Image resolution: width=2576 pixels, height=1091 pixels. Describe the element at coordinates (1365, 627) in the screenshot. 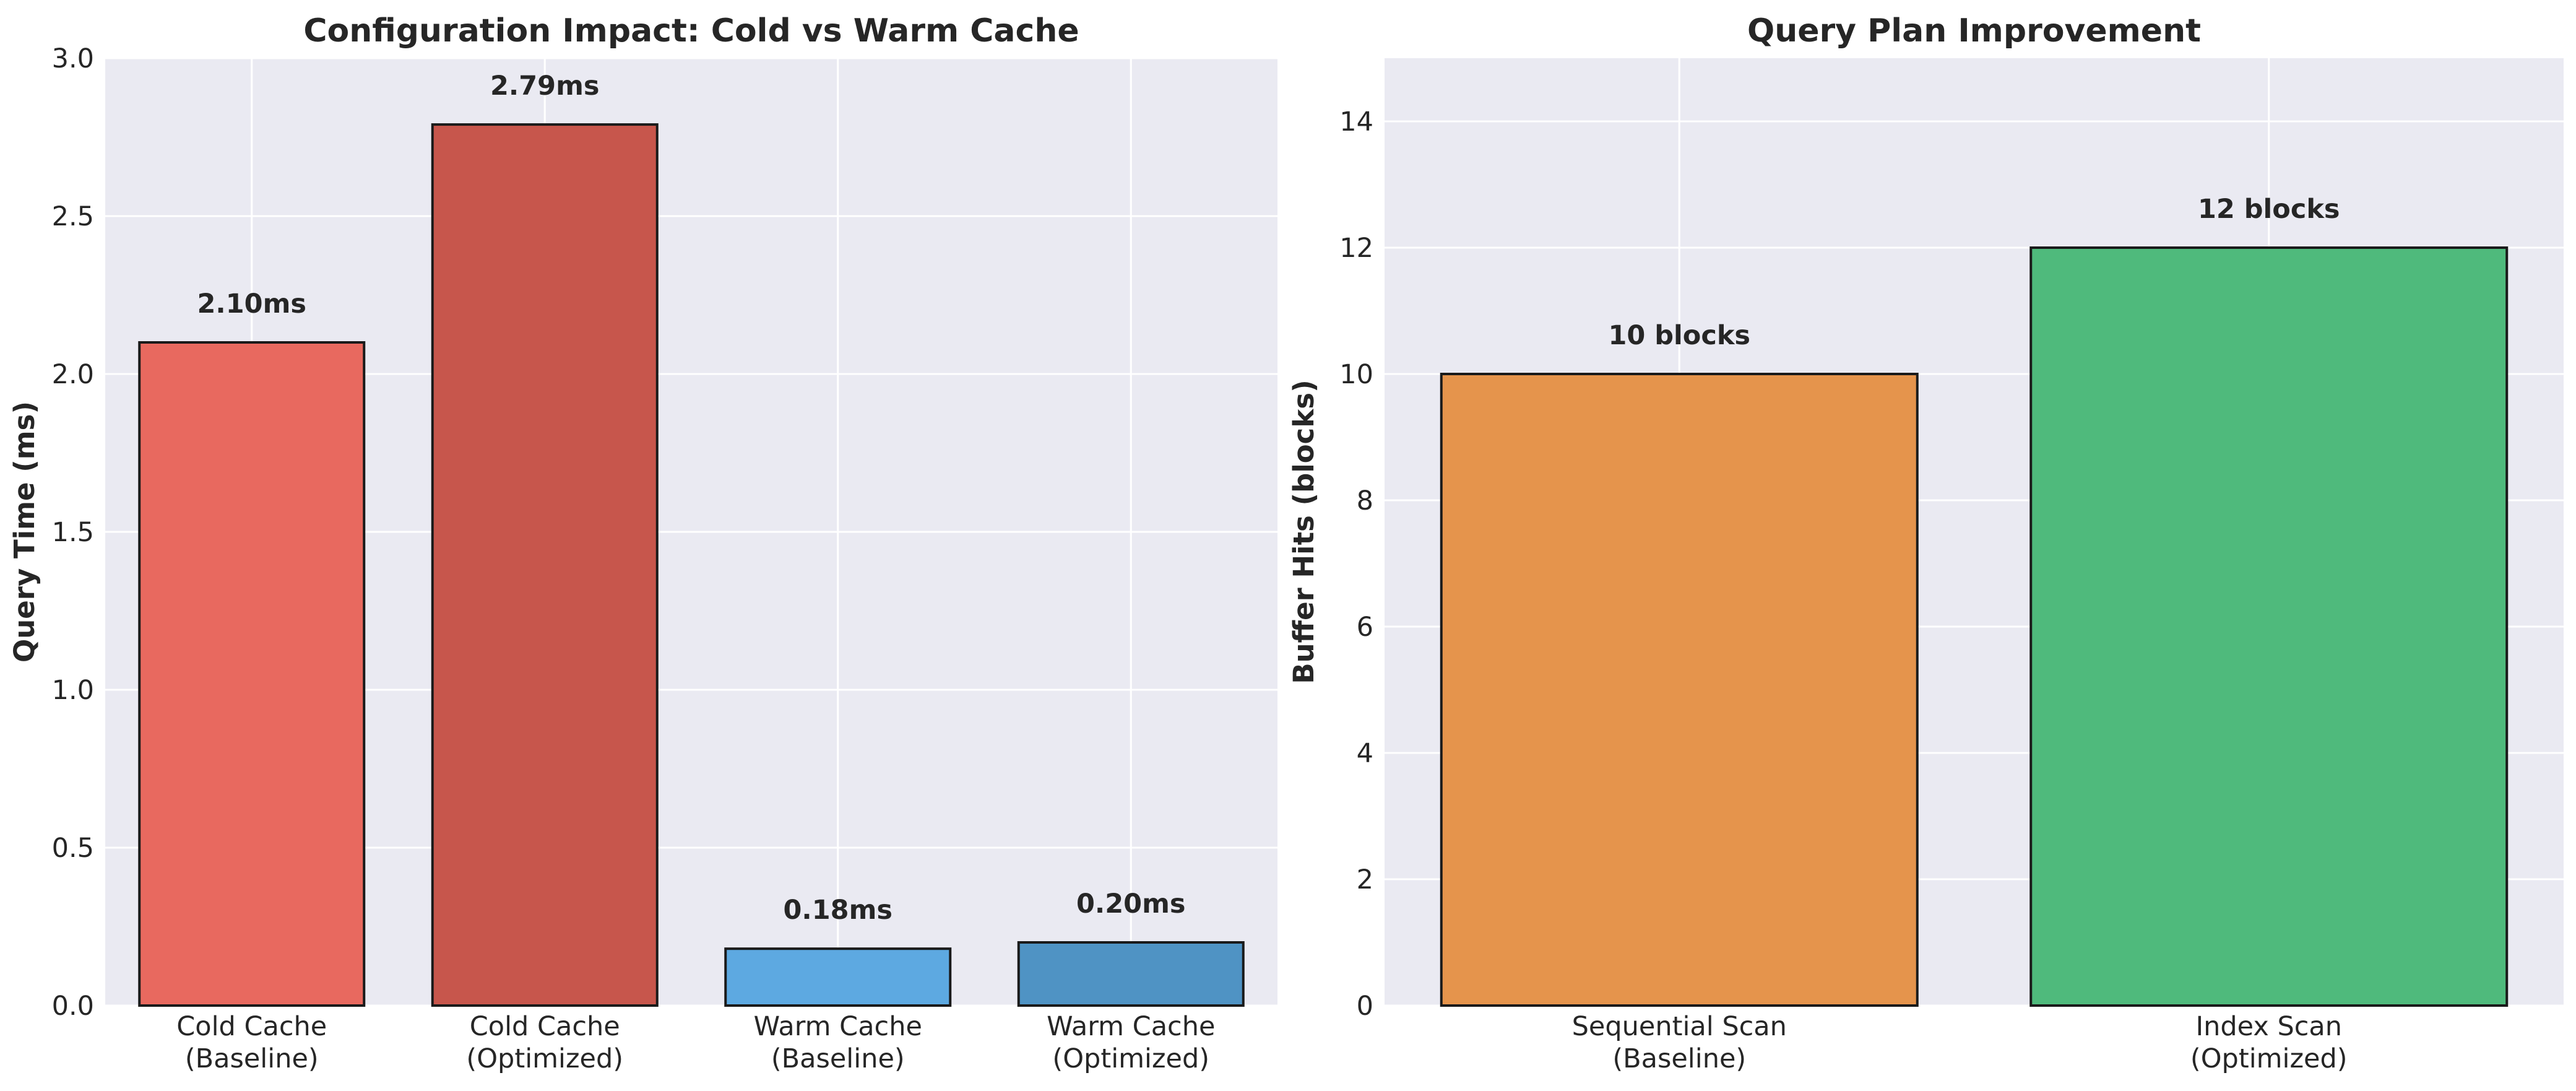

I see `query-plan-chart-y-tick-label: 6` at that location.